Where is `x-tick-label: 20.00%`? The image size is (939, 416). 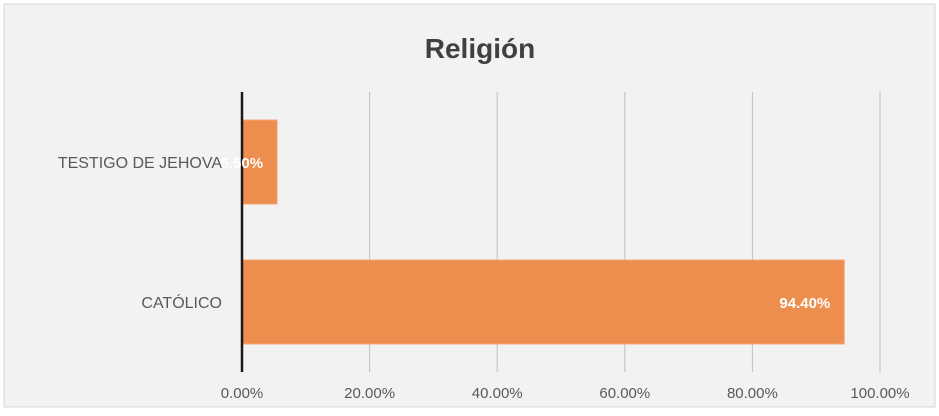
x-tick-label: 20.00% is located at coordinates (369, 393).